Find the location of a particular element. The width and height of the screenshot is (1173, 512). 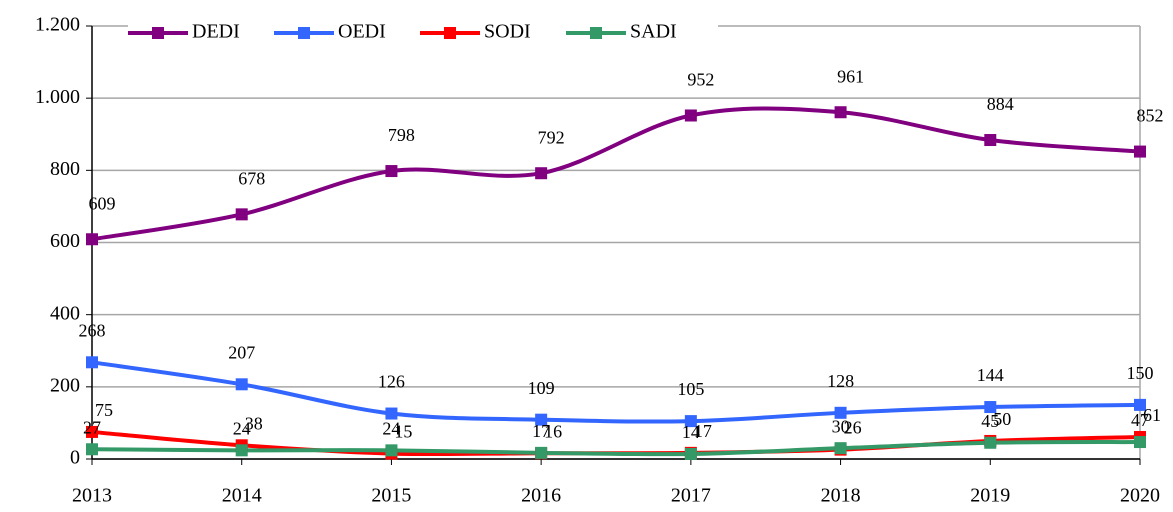

y-tick-label: 600 is located at coordinates (65, 241).